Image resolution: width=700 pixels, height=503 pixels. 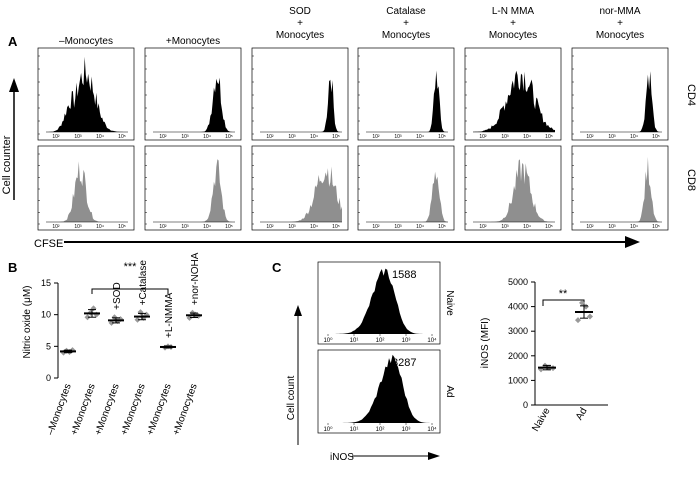 What do you see at coordinates (620, 188) in the screenshot?
I see `histogram-cd8-col-6: 10² 10³ 10⁴ 10⁵` at bounding box center [620, 188].